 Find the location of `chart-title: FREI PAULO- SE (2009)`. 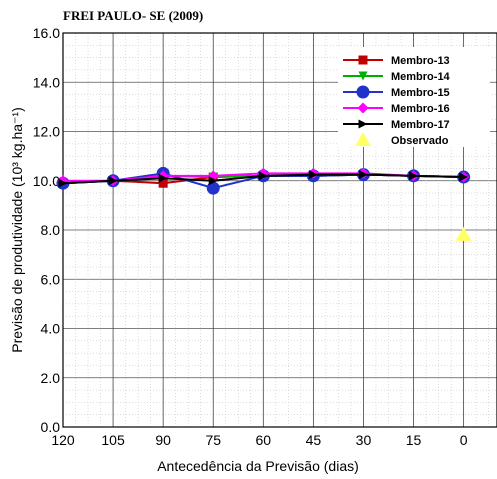

chart-title: FREI PAULO- SE (2009) is located at coordinates (133, 15).